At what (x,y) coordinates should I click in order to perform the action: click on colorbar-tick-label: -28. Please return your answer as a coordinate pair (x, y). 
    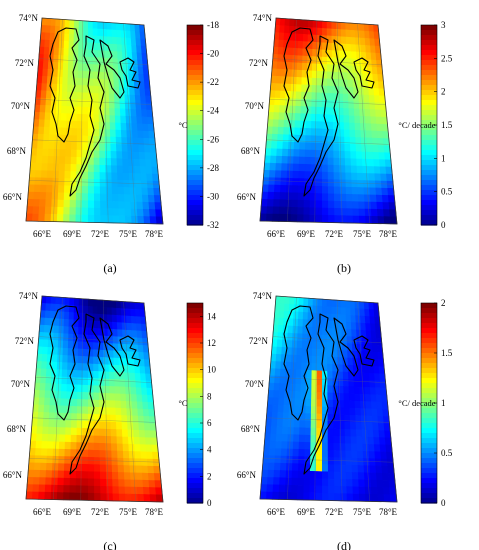
    Looking at the image, I should click on (213, 168).